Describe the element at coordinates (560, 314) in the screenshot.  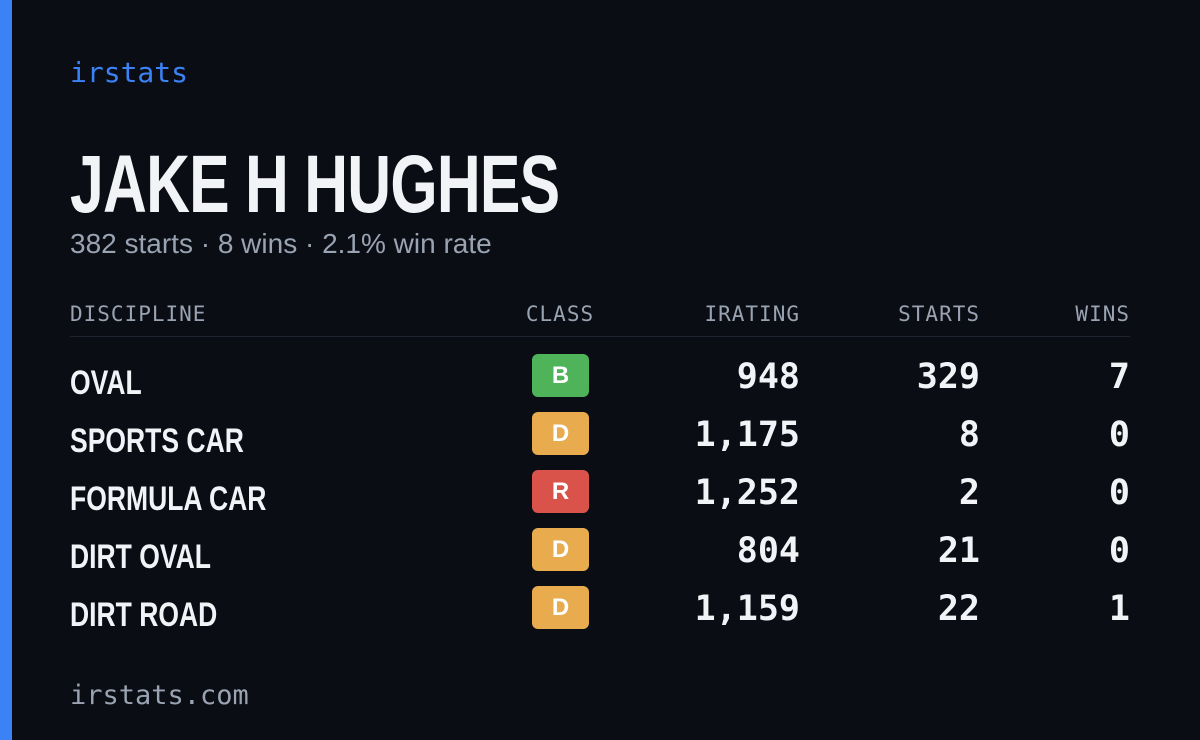
I see `column-header: CLASS` at that location.